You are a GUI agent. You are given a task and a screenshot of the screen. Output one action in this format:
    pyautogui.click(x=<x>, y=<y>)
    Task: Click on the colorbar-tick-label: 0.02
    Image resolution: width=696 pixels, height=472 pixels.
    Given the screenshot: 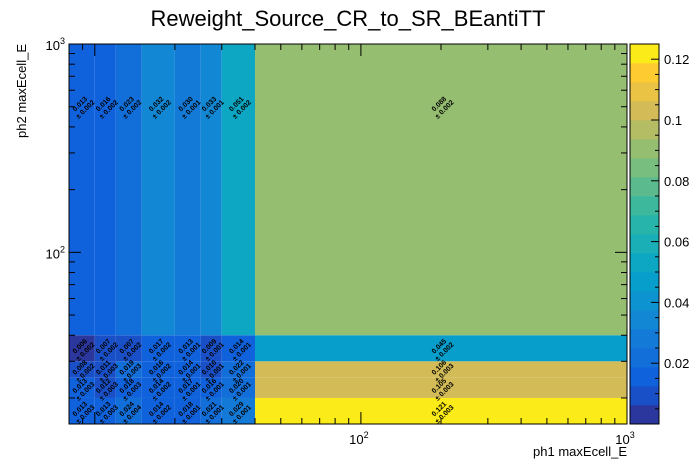 What is the action you would take?
    pyautogui.click(x=676, y=363)
    